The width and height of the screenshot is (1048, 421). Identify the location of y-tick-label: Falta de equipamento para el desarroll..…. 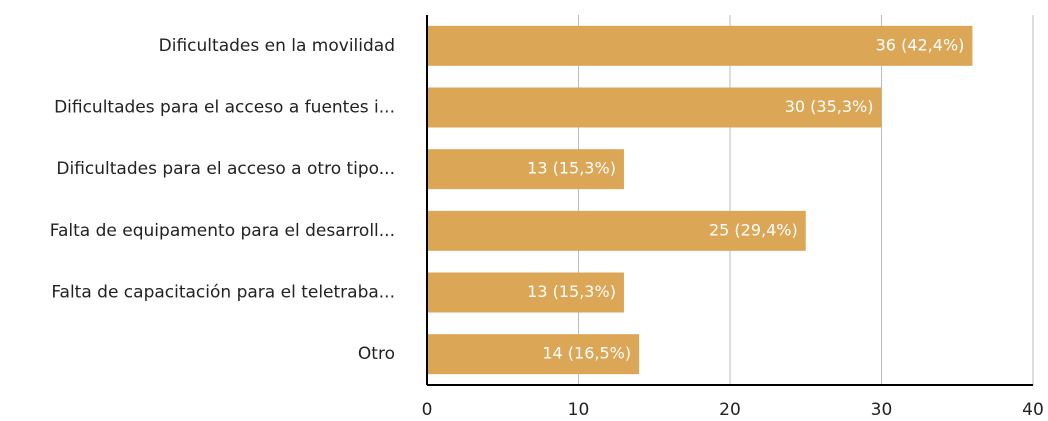
(222, 231).